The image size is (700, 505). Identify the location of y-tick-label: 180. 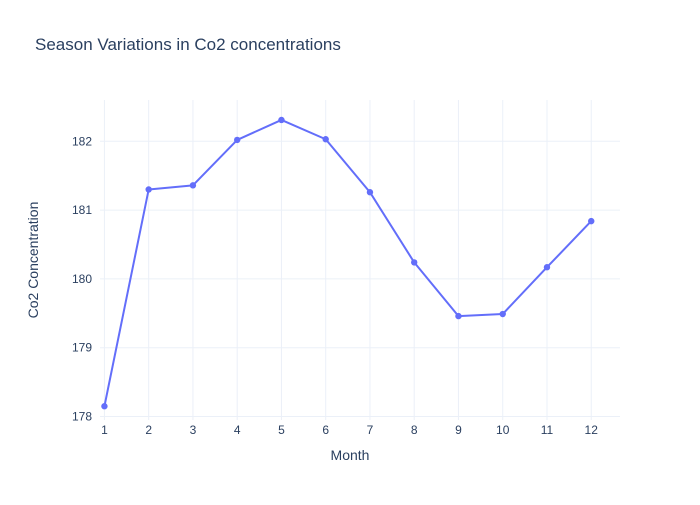
(82, 279).